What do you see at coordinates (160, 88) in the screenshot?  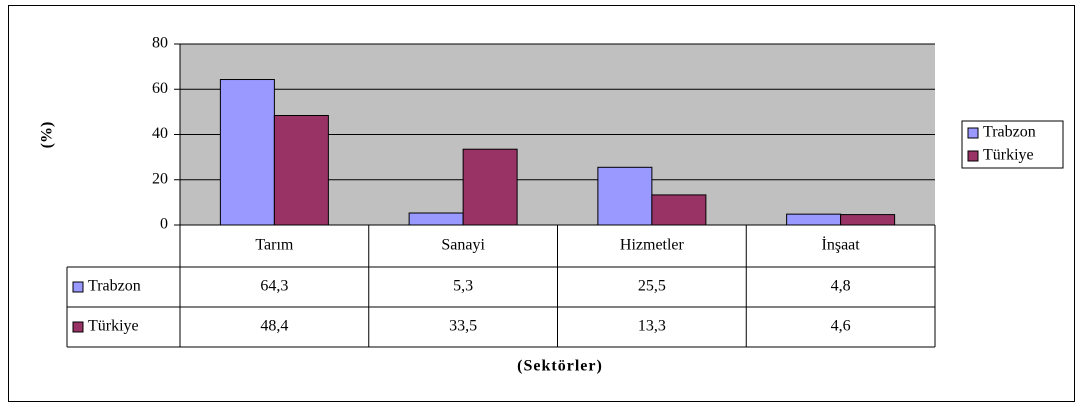 I see `y-tick-label: 60` at bounding box center [160, 88].